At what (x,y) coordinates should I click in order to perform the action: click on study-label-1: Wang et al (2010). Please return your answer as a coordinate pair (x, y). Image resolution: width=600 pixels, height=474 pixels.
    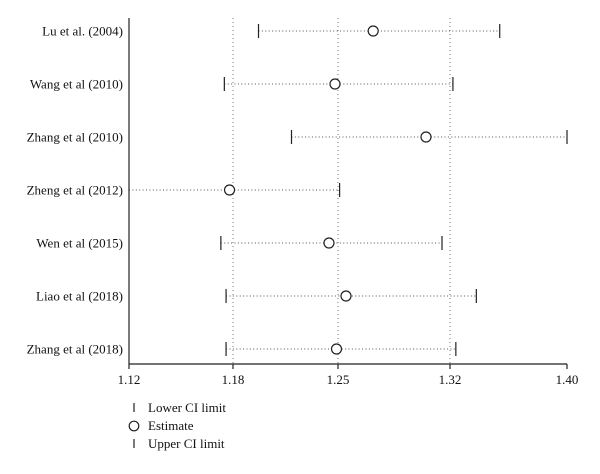
    Looking at the image, I should click on (76, 84).